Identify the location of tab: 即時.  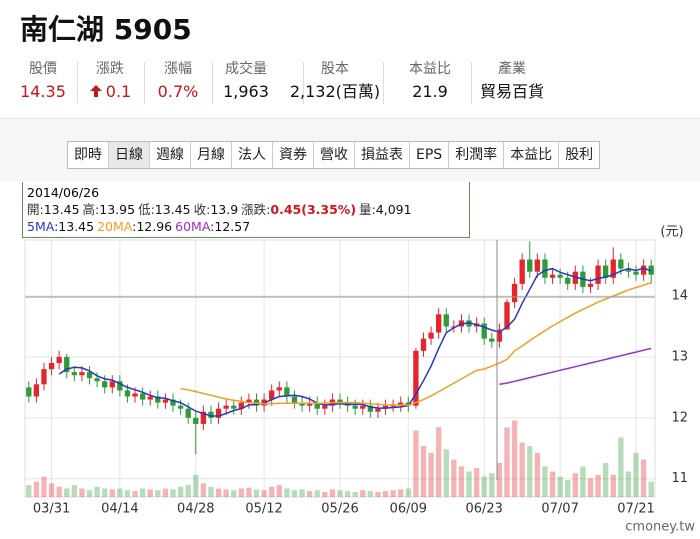
(88, 155).